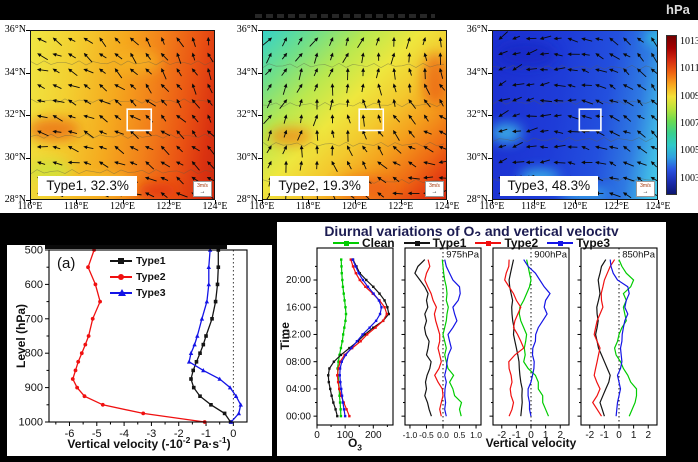 The width and height of the screenshot is (698, 462). I want to click on pressure-blob, so click(55, 129).